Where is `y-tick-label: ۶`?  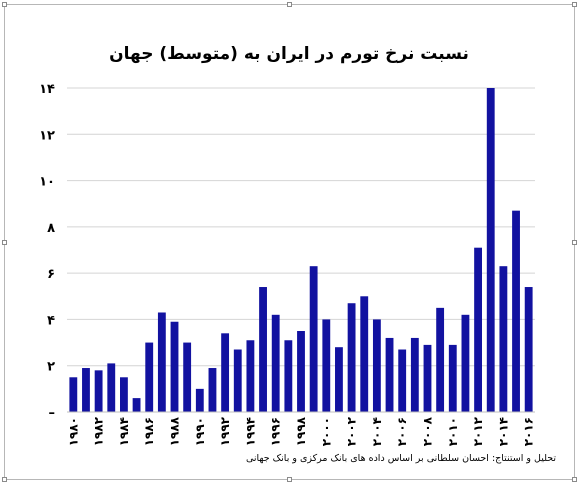 y-tick-label: ۶ is located at coordinates (51, 274).